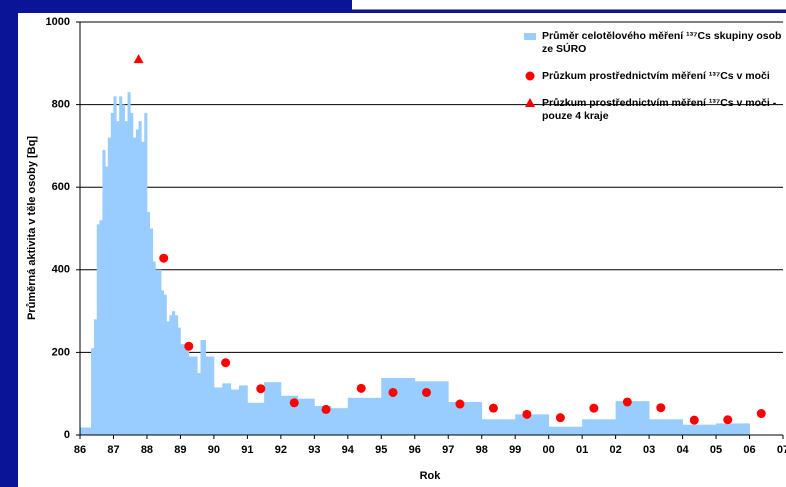  What do you see at coordinates (415, 450) in the screenshot?
I see `x-tick-label: 96` at bounding box center [415, 450].